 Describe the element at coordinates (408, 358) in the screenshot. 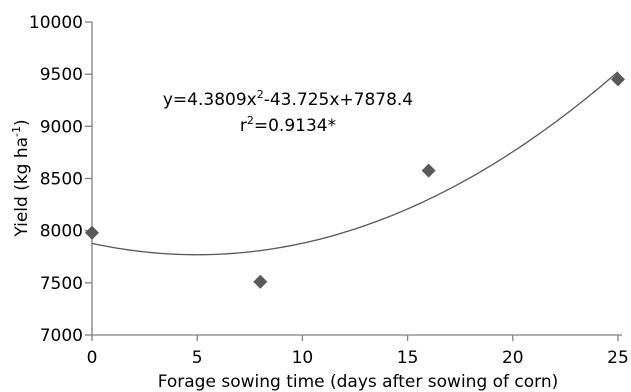

I see `x-tick-label: 15` at that location.